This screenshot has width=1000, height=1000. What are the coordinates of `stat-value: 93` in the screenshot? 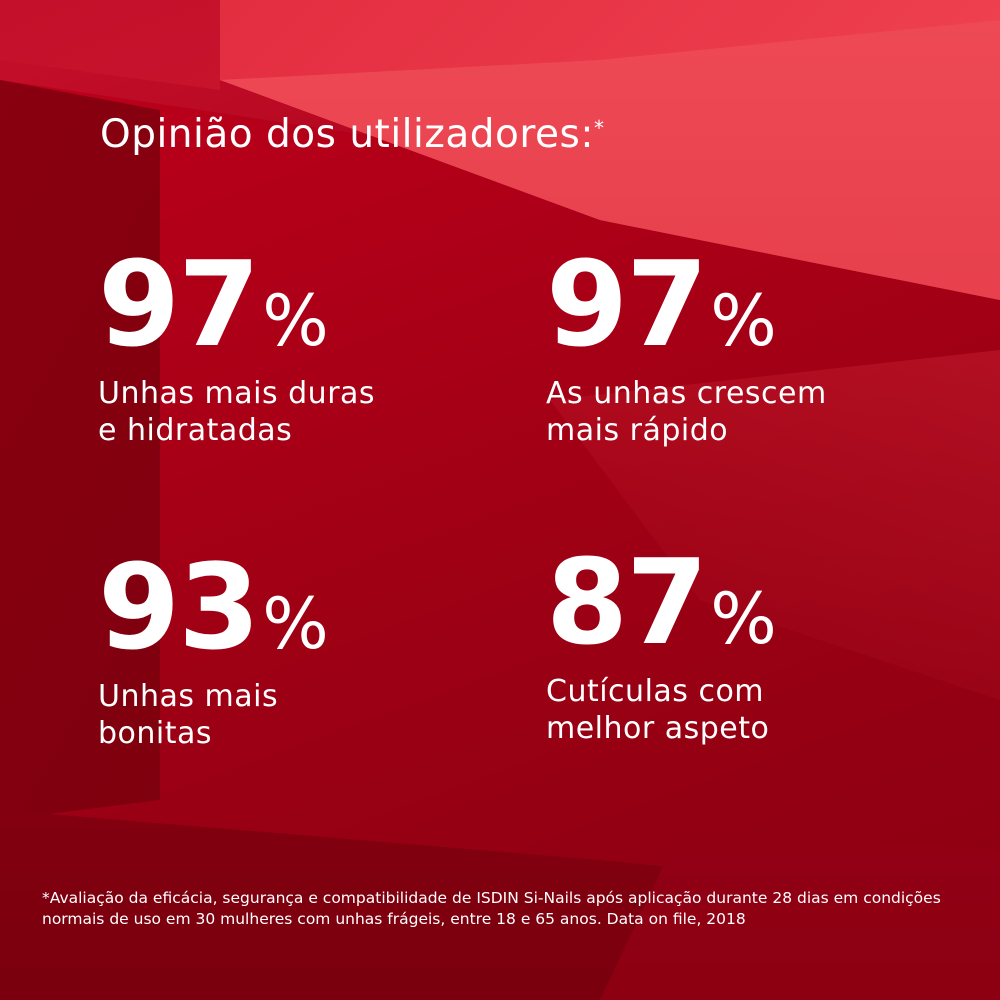 It's located at (179, 607).